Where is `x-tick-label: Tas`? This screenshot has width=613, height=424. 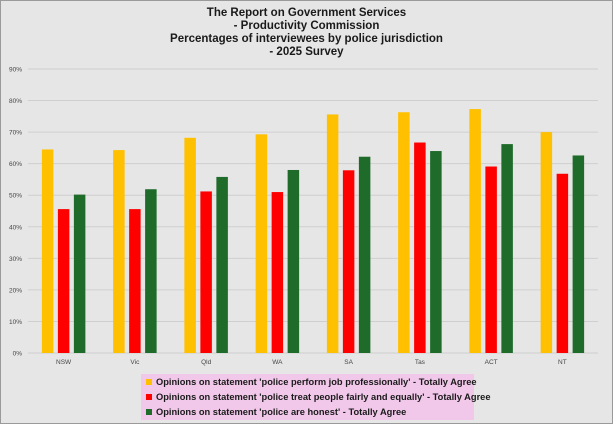
x-tick-label: Tas is located at coordinates (420, 362).